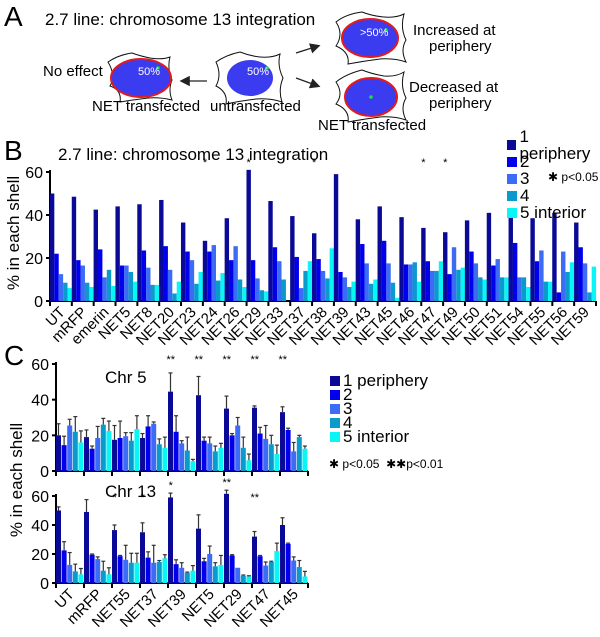 The height and width of the screenshot is (637, 600). What do you see at coordinates (277, 462) in the screenshot?
I see `bar-net47-shell5` at bounding box center [277, 462].